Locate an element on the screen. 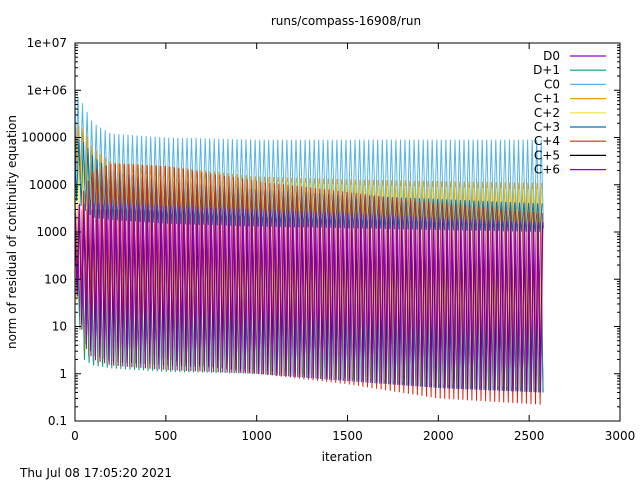 The image size is (640, 480). x-tick-label: 2500 is located at coordinates (529, 436).